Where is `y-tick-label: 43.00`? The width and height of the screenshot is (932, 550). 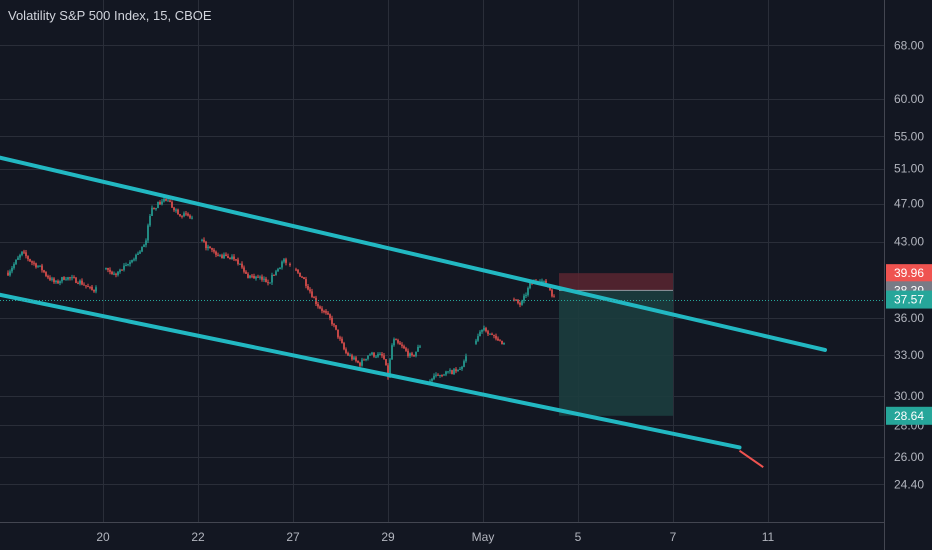 y-tick-label: 43.00 is located at coordinates (909, 242).